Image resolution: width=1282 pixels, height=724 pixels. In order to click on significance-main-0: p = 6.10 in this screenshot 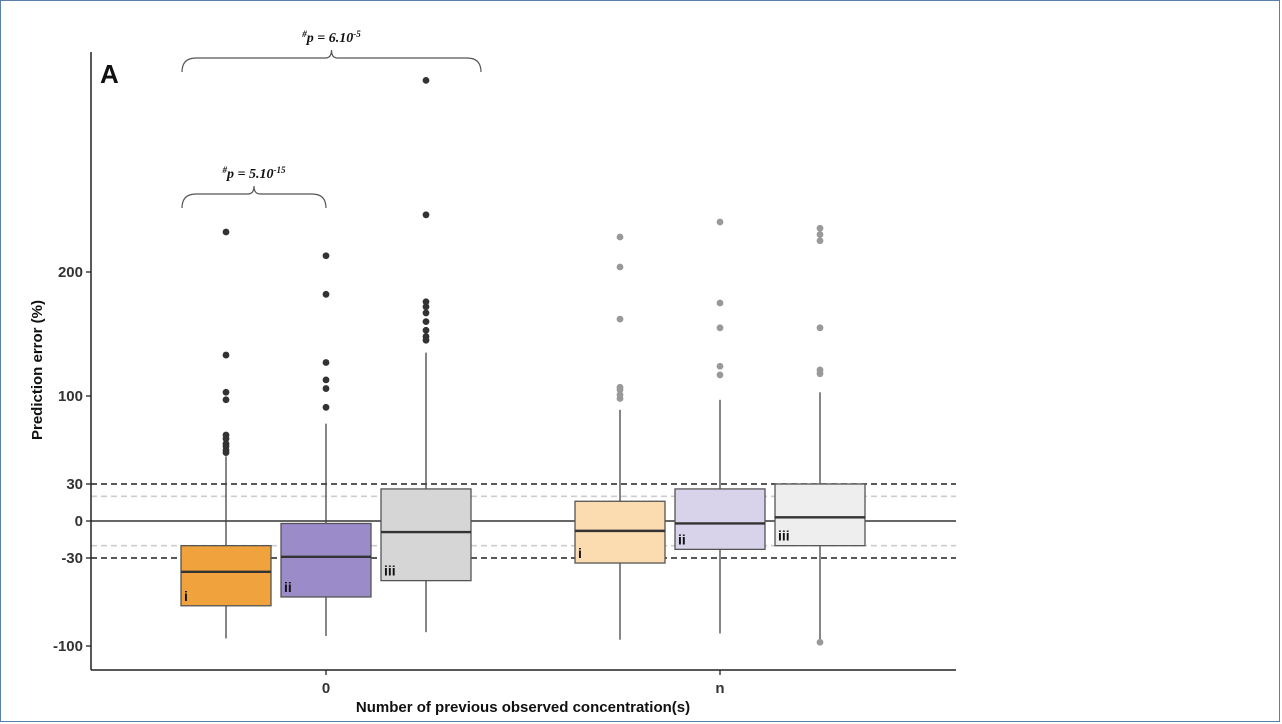, I will do `click(329, 38)`.